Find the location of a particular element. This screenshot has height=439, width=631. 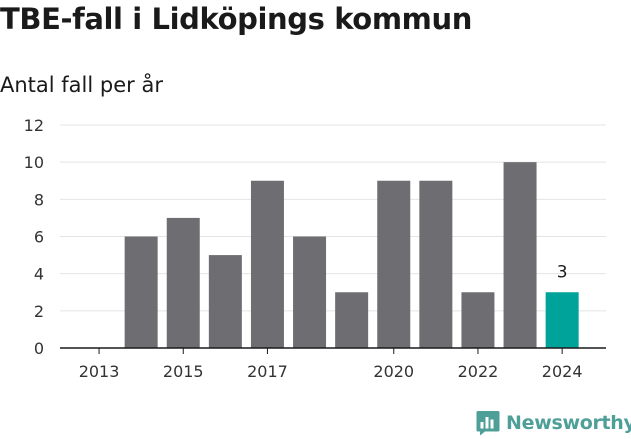

x-tick-label: 2020 is located at coordinates (393, 371).